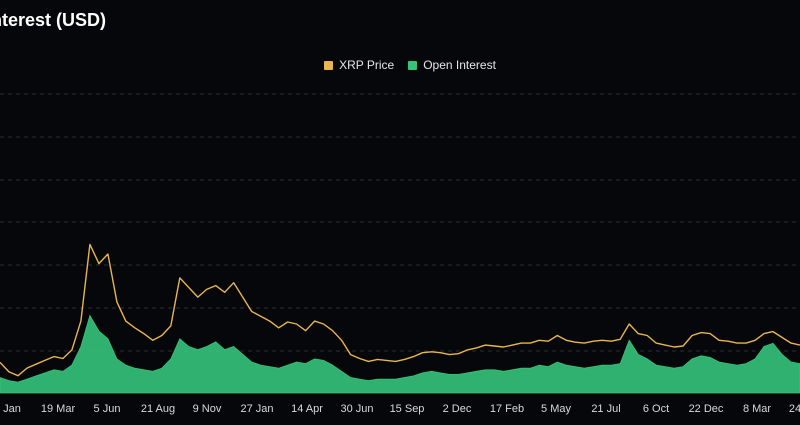 This screenshot has height=425, width=800. Describe the element at coordinates (656, 409) in the screenshot. I see `x-tick-label: 6 Oct` at that location.